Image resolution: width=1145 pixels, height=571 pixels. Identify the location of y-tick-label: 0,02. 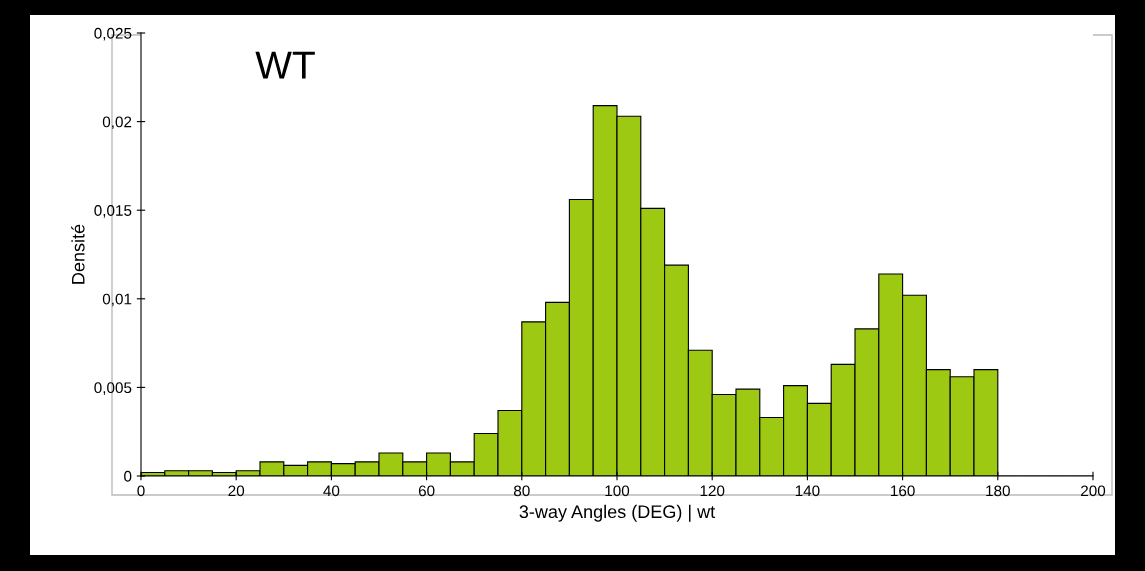
(117, 123).